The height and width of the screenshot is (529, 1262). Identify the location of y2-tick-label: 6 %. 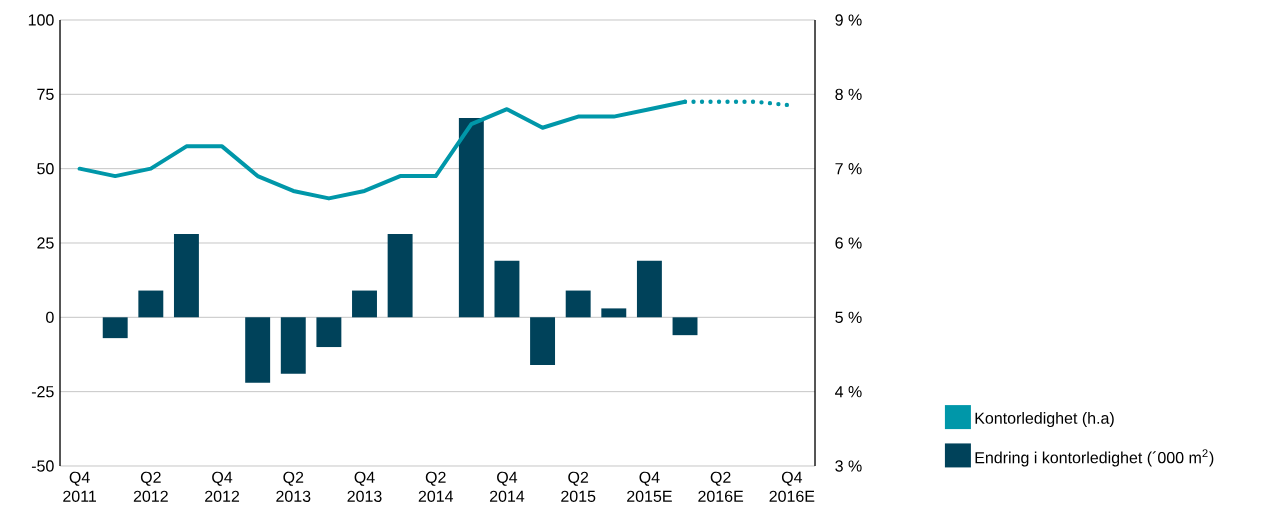
(848, 243).